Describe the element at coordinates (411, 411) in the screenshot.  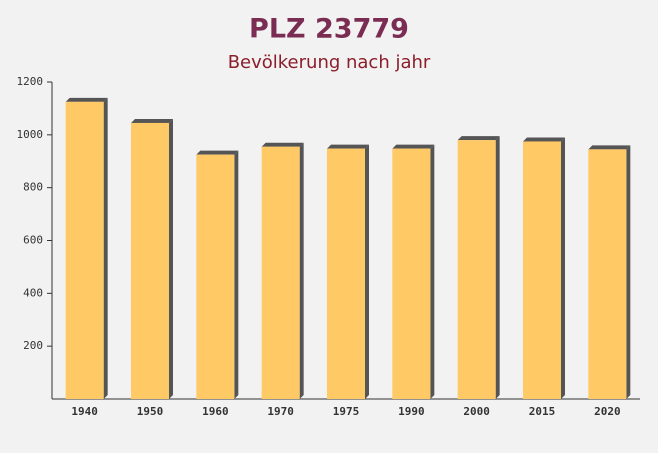
I see `x-tick-label: 1990` at that location.